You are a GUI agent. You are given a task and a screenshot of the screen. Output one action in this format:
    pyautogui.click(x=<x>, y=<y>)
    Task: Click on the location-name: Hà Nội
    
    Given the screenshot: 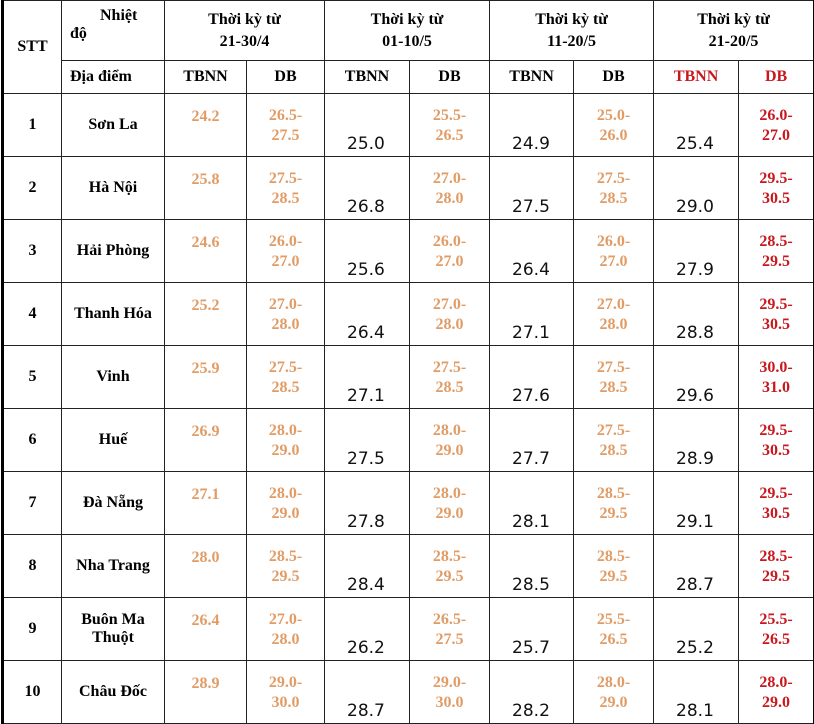 What is the action you would take?
    pyautogui.click(x=113, y=188)
    